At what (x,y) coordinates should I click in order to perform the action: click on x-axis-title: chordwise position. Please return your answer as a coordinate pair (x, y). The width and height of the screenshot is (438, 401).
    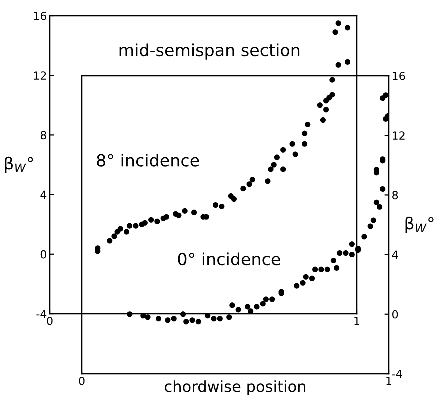
    Looking at the image, I should click on (235, 388).